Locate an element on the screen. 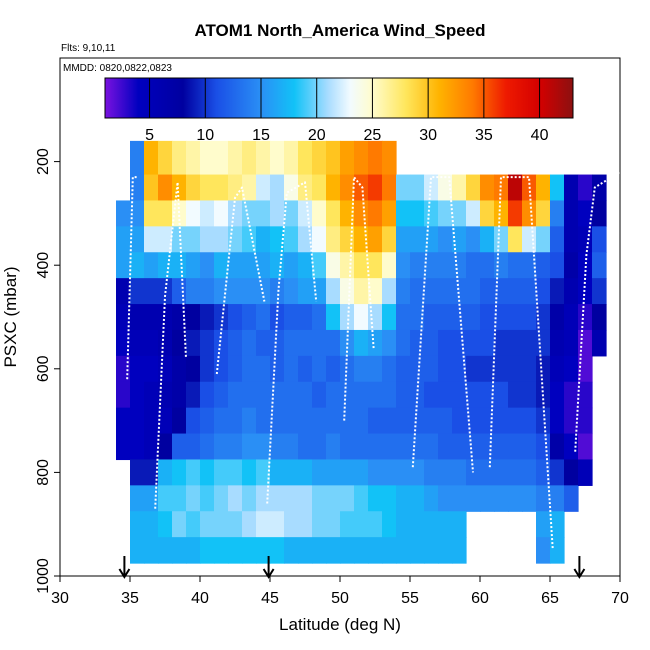 This screenshot has height=650, width=650. y-axis: 200 400 600 800 1000 is located at coordinates (47, 371).